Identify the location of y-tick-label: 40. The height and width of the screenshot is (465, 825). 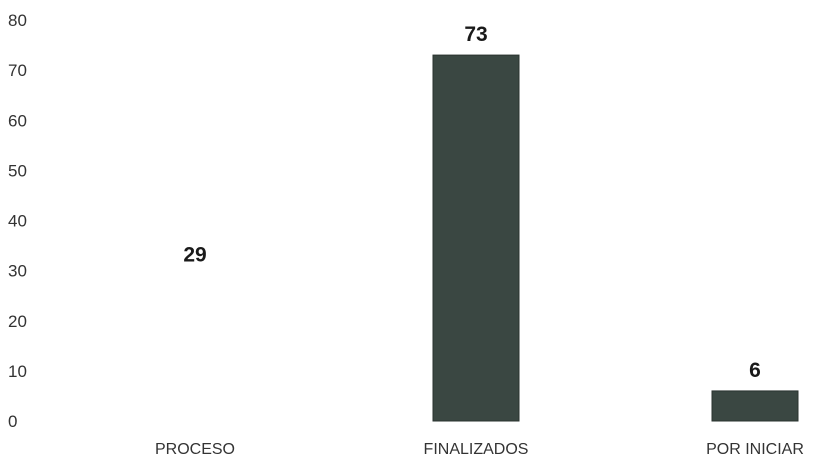
(17, 221).